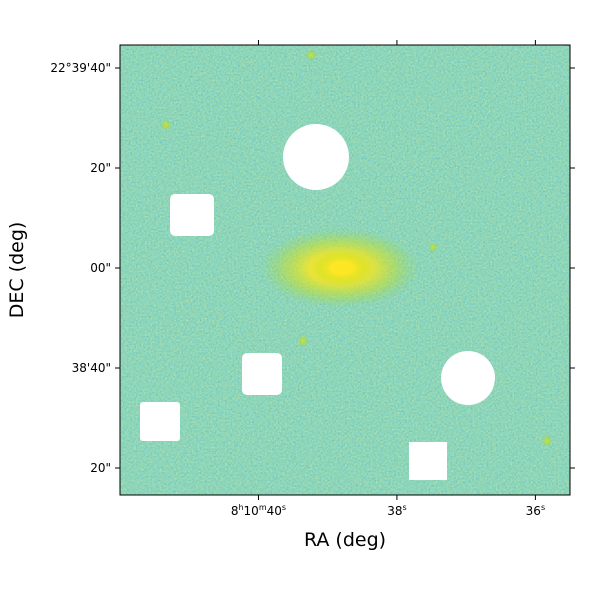 This screenshot has width=600, height=604. What do you see at coordinates (91, 368) in the screenshot?
I see `y-tick-label: 38'40"` at bounding box center [91, 368].